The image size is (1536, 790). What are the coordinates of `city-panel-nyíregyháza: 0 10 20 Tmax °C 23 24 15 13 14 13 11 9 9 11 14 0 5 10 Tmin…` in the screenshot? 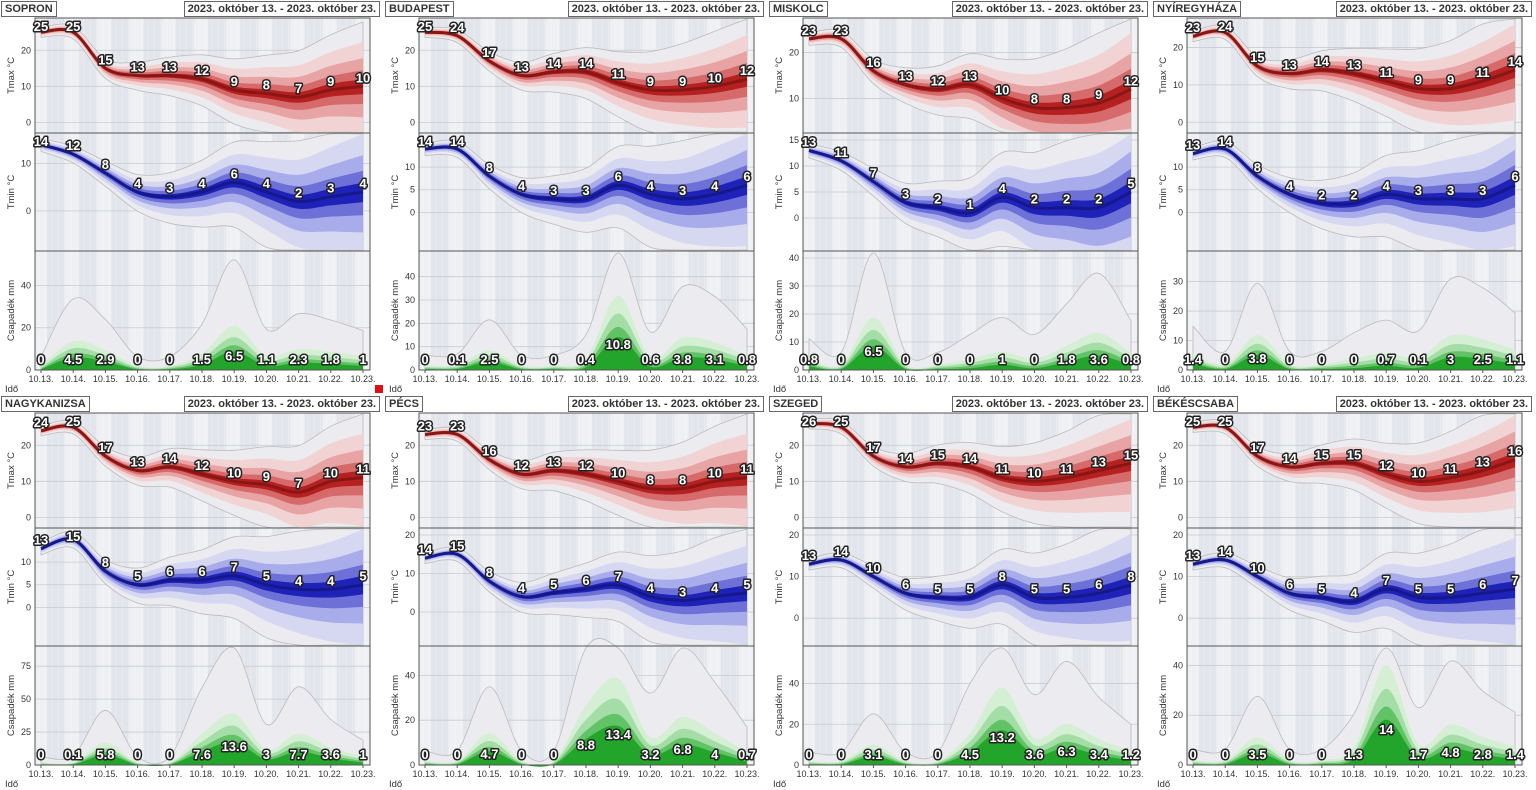 It's located at (1344, 197).